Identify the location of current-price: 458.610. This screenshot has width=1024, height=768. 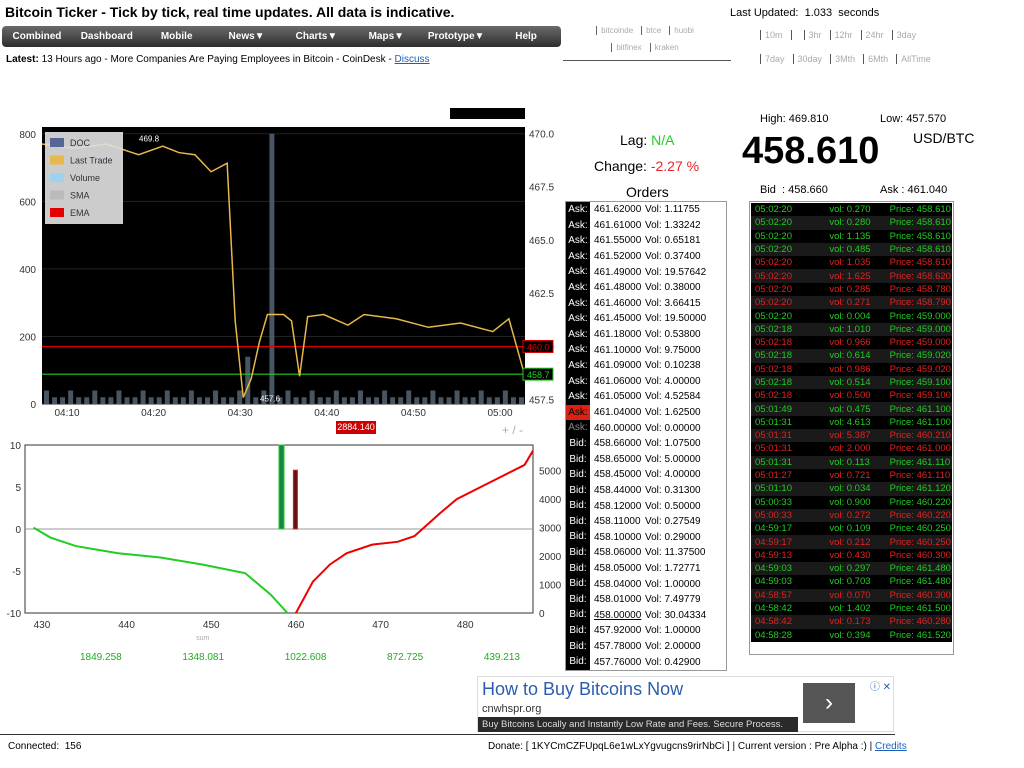
(811, 151).